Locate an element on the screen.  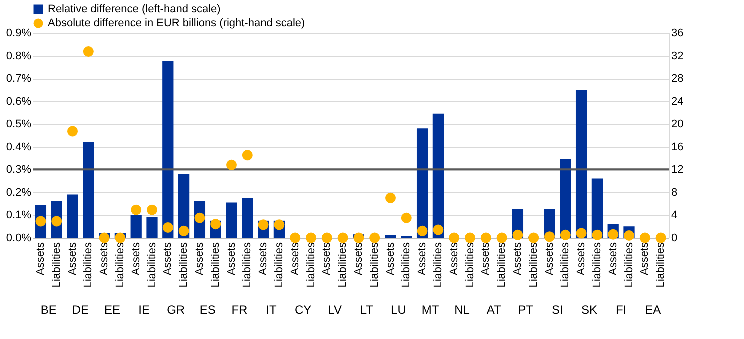
y-tick-label: 0.3% is located at coordinates (19, 170).